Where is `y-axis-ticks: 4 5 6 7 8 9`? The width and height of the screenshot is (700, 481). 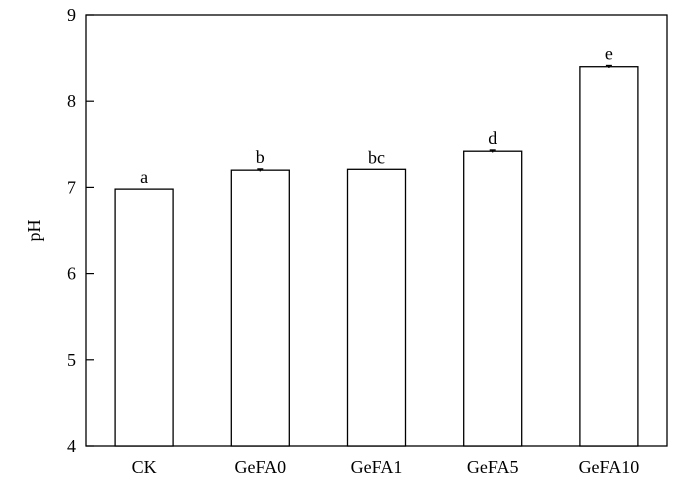
y-axis-ticks: 4 5 6 7 8 9 is located at coordinates (80, 230).